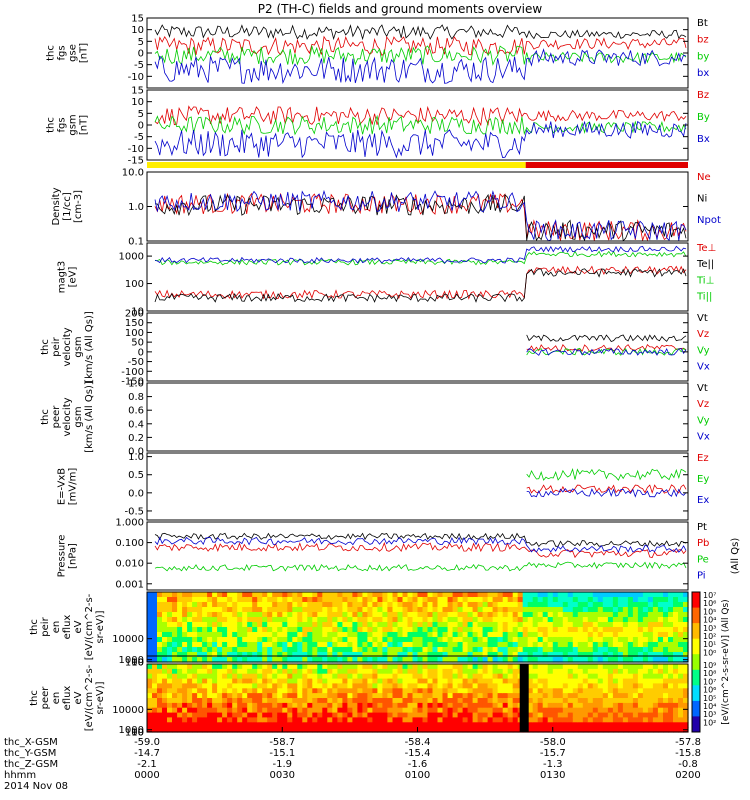  What do you see at coordinates (703, 334) in the screenshot?
I see `legend-Vz: Vz` at bounding box center [703, 334].